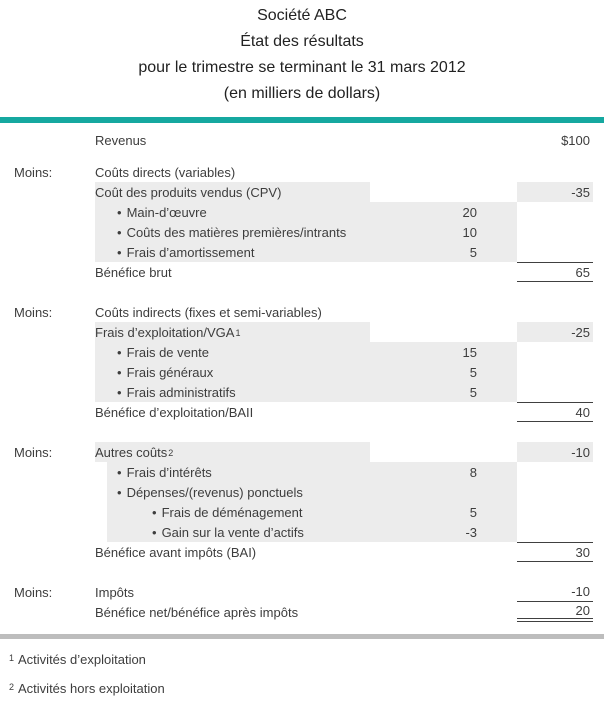 The height and width of the screenshot is (705, 604). Describe the element at coordinates (197, 612) in the screenshot. I see `row-desc-text: Bénéfice net/bénéfice après impôts` at that location.